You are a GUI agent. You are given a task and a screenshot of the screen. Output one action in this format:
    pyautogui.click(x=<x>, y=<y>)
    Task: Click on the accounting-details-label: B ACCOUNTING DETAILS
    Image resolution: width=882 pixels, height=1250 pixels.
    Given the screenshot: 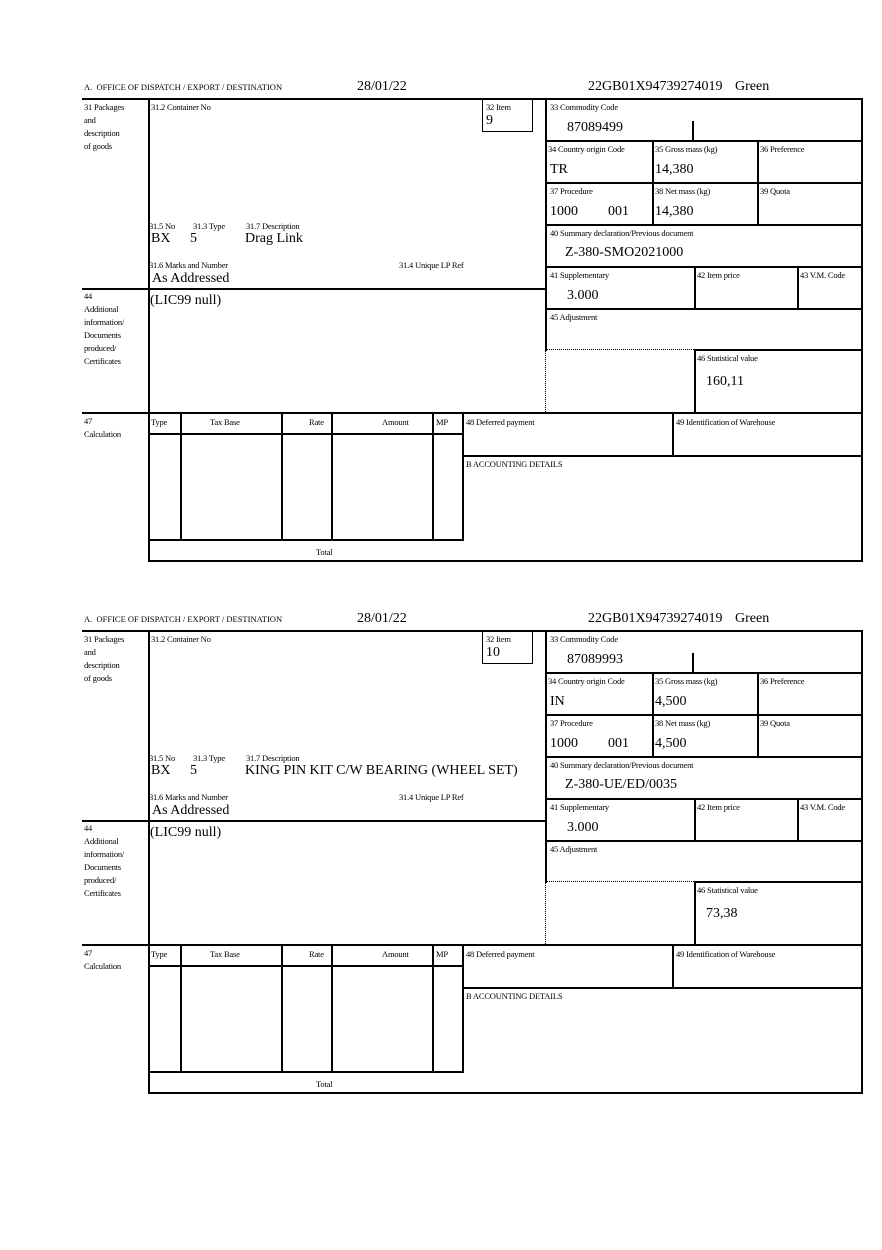 What is the action you would take?
    pyautogui.click(x=514, y=464)
    